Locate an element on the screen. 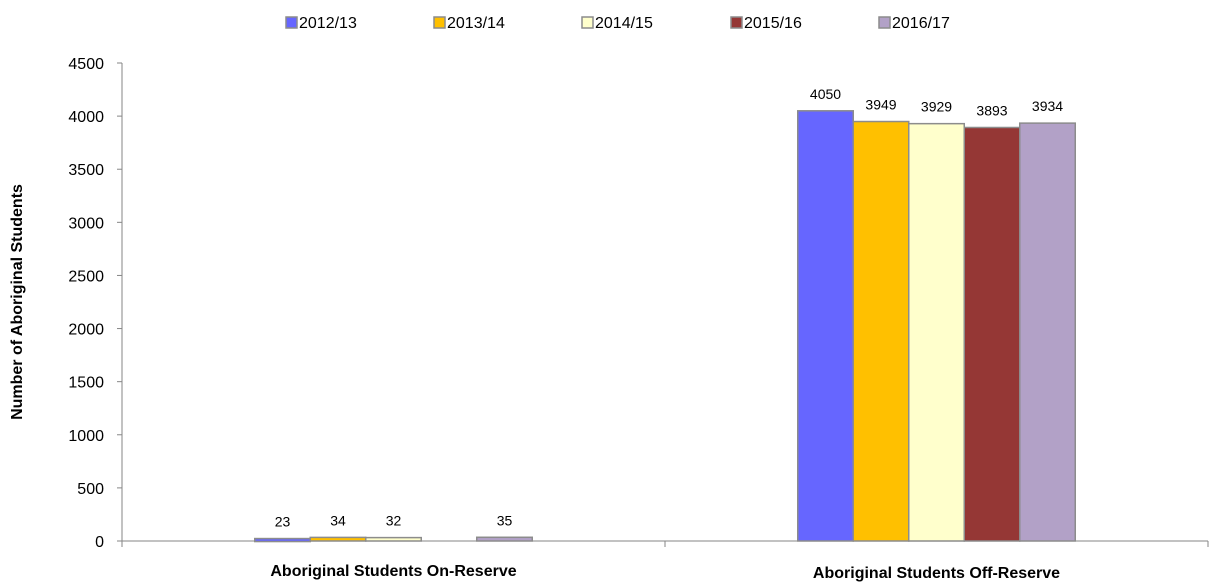  legend-label: 2013/14 is located at coordinates (476, 23).